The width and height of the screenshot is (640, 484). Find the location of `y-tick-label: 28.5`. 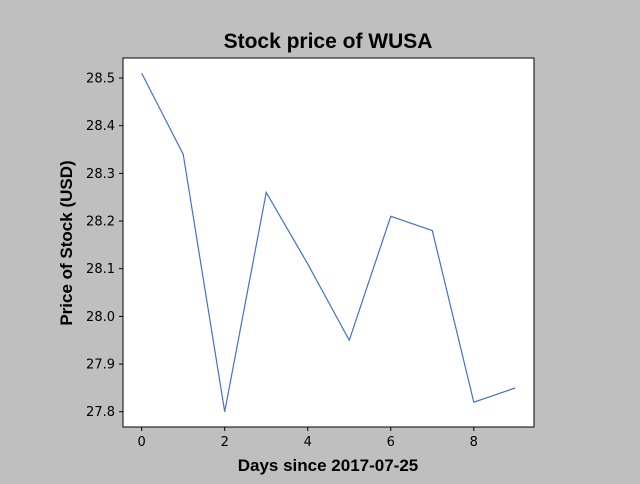

y-tick-label: 28.5 is located at coordinates (100, 79).